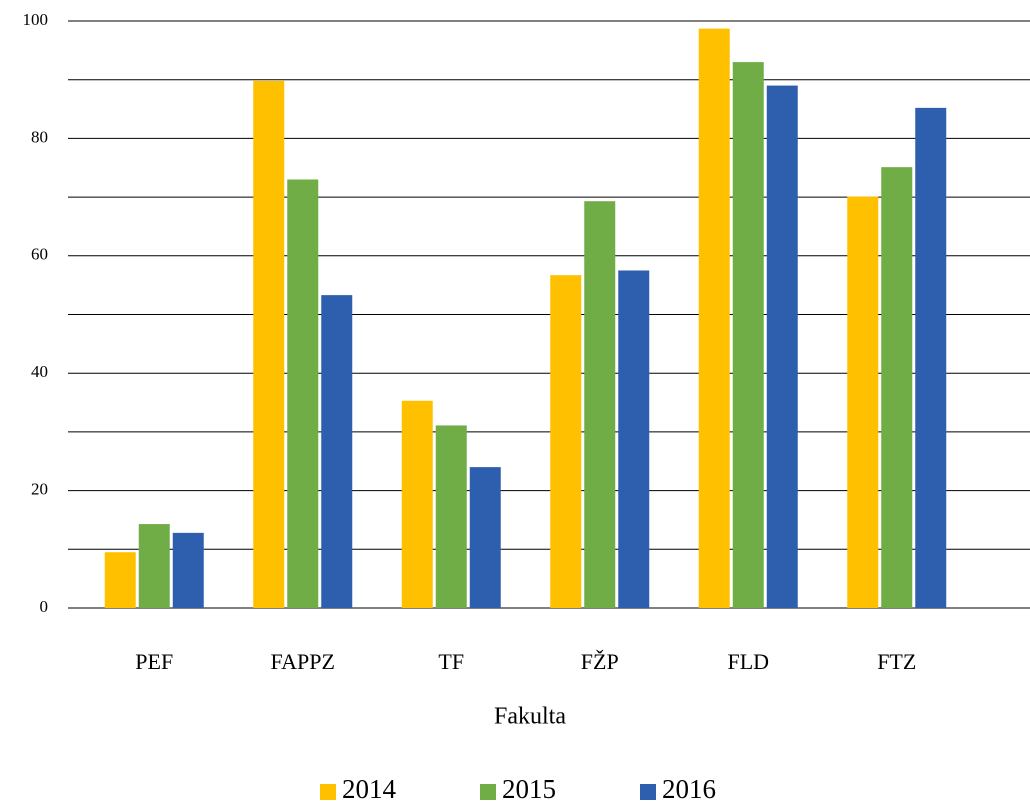  I want to click on legend-label: 2015, so click(529, 789).